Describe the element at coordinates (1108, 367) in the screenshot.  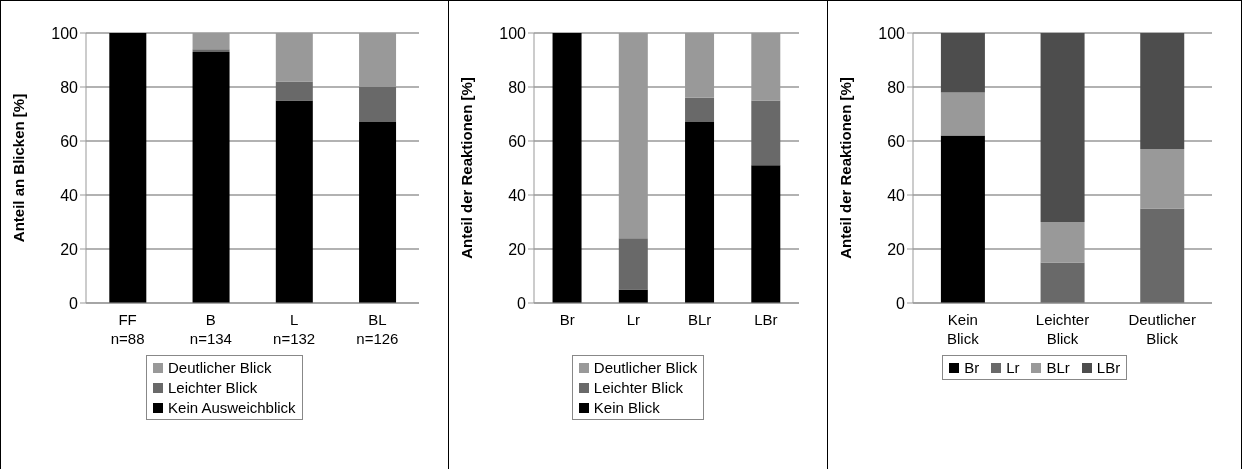
I see `legend-label: LBr` at that location.